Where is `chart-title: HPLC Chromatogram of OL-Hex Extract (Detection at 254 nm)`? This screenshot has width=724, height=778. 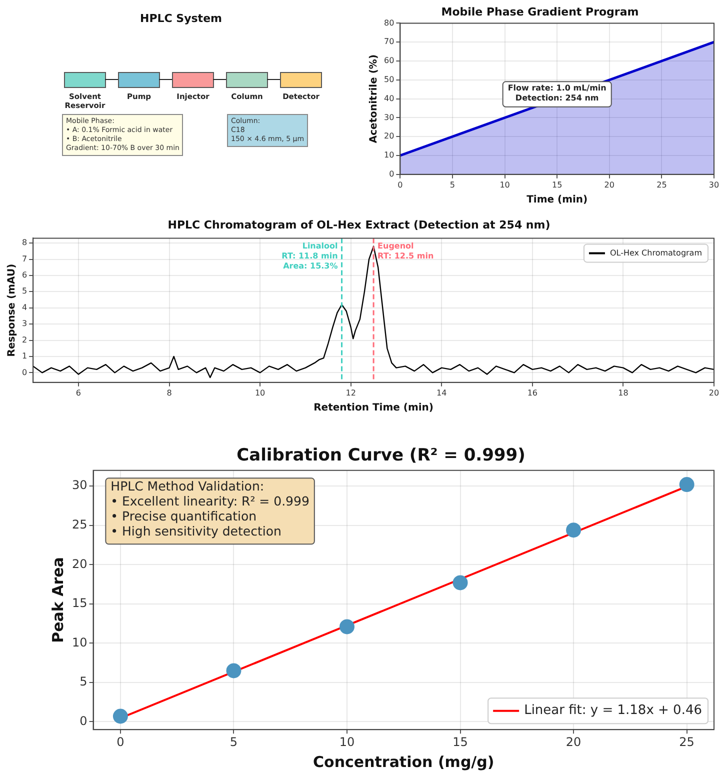
chart-title: HPLC Chromatogram of OL-Hex Extract (Detection at 254 nm) is located at coordinates (359, 225).